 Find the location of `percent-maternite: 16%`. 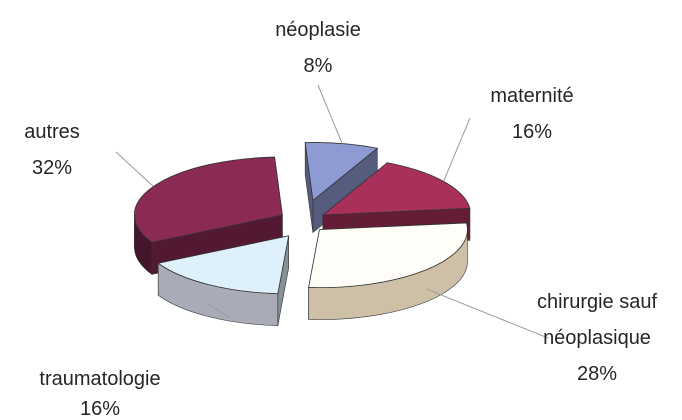

percent-maternite: 16% is located at coordinates (532, 132).